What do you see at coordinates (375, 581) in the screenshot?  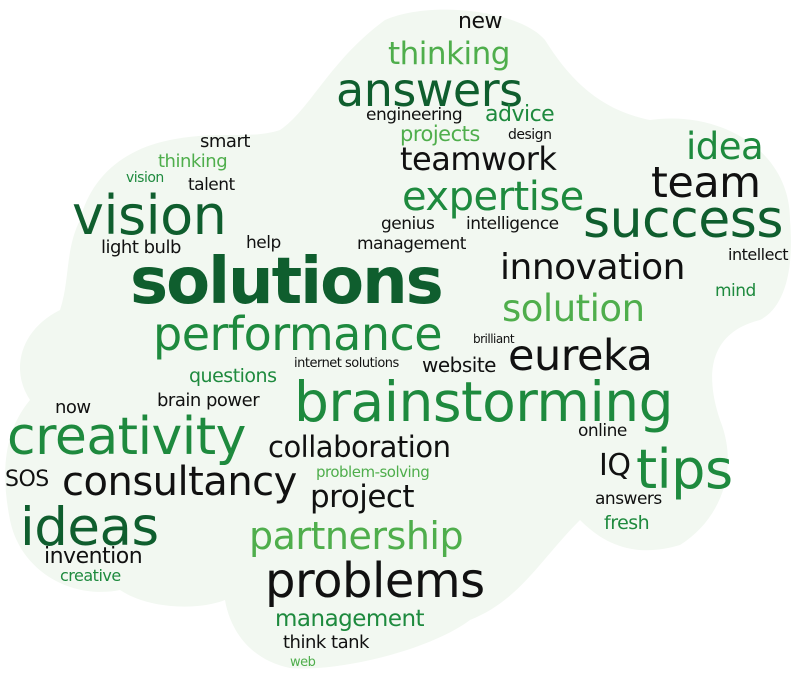 I see `word-problems: problems` at bounding box center [375, 581].